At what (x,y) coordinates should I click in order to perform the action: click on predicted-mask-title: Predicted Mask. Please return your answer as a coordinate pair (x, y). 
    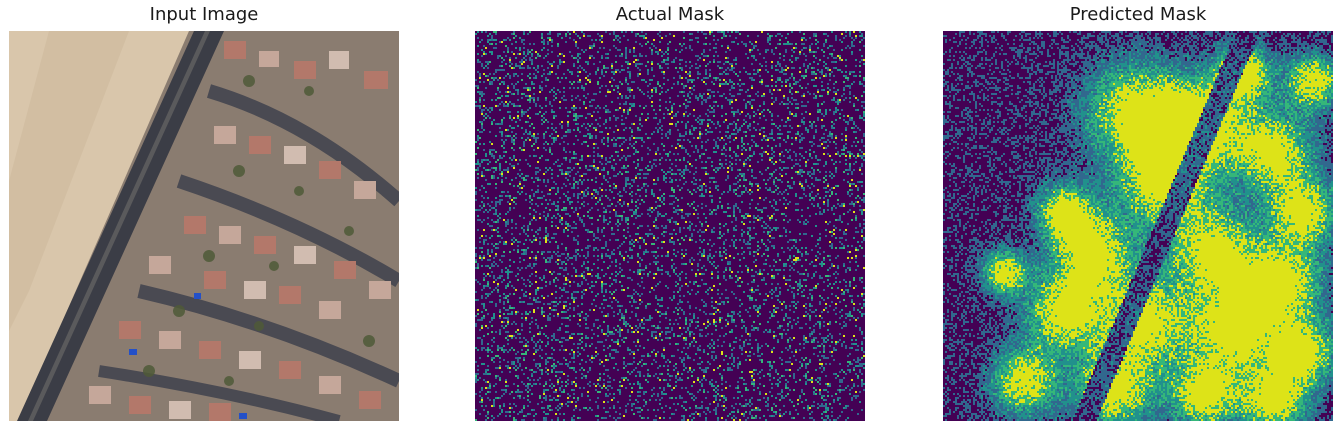
    Looking at the image, I should click on (1138, 14).